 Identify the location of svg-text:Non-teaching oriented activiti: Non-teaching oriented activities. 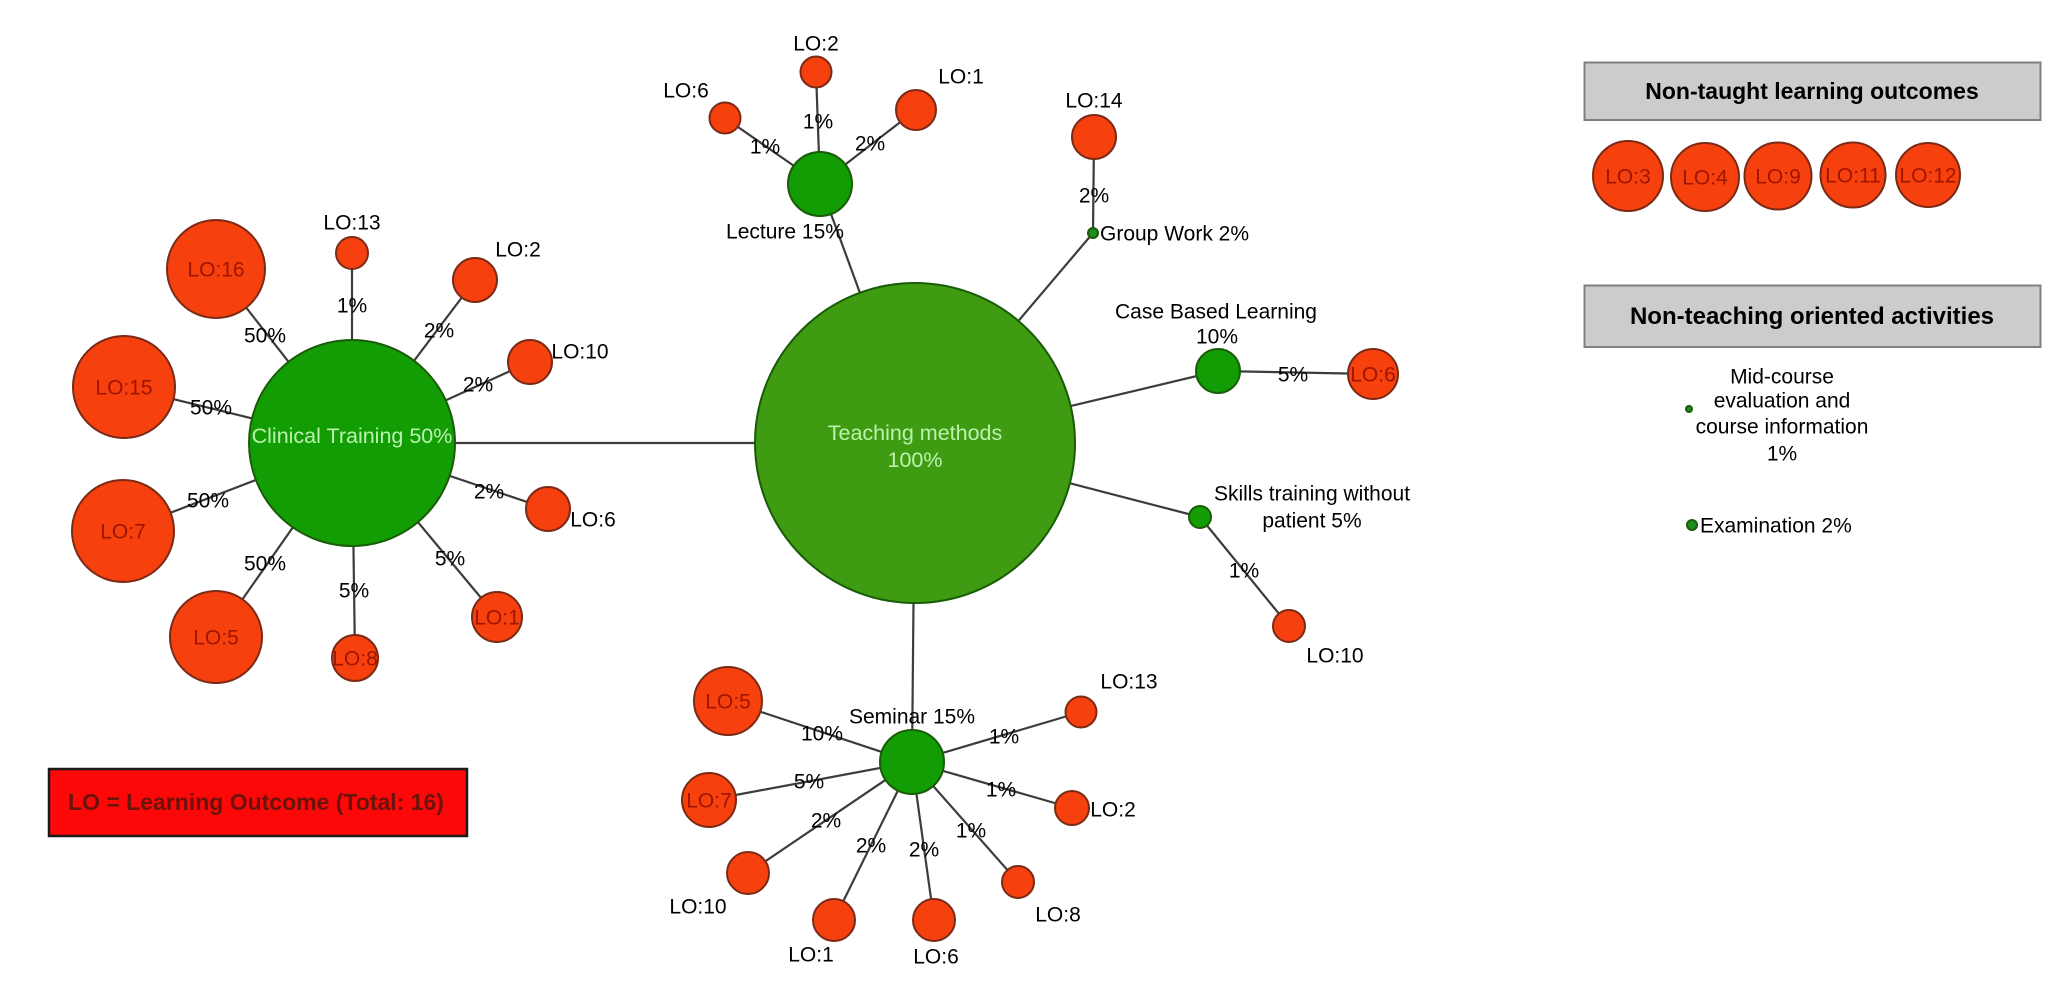
(1812, 316).